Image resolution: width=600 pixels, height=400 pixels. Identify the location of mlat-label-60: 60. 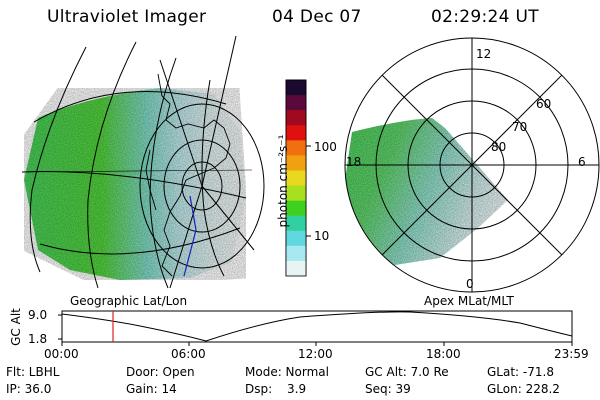
(544, 104).